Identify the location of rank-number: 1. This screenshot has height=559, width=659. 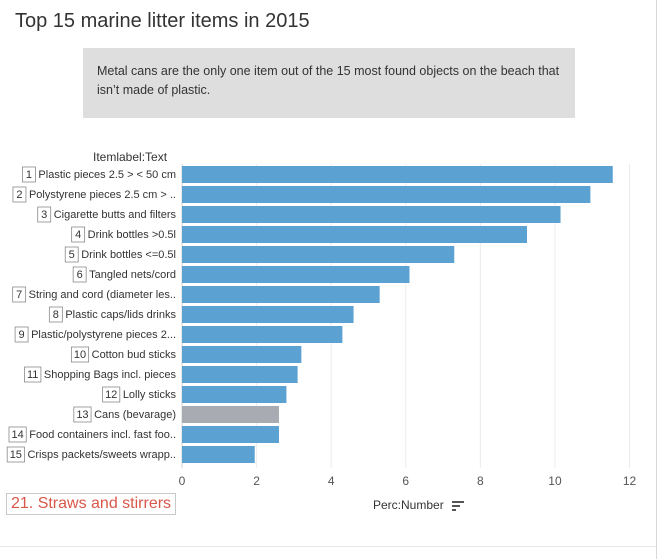
(29, 175).